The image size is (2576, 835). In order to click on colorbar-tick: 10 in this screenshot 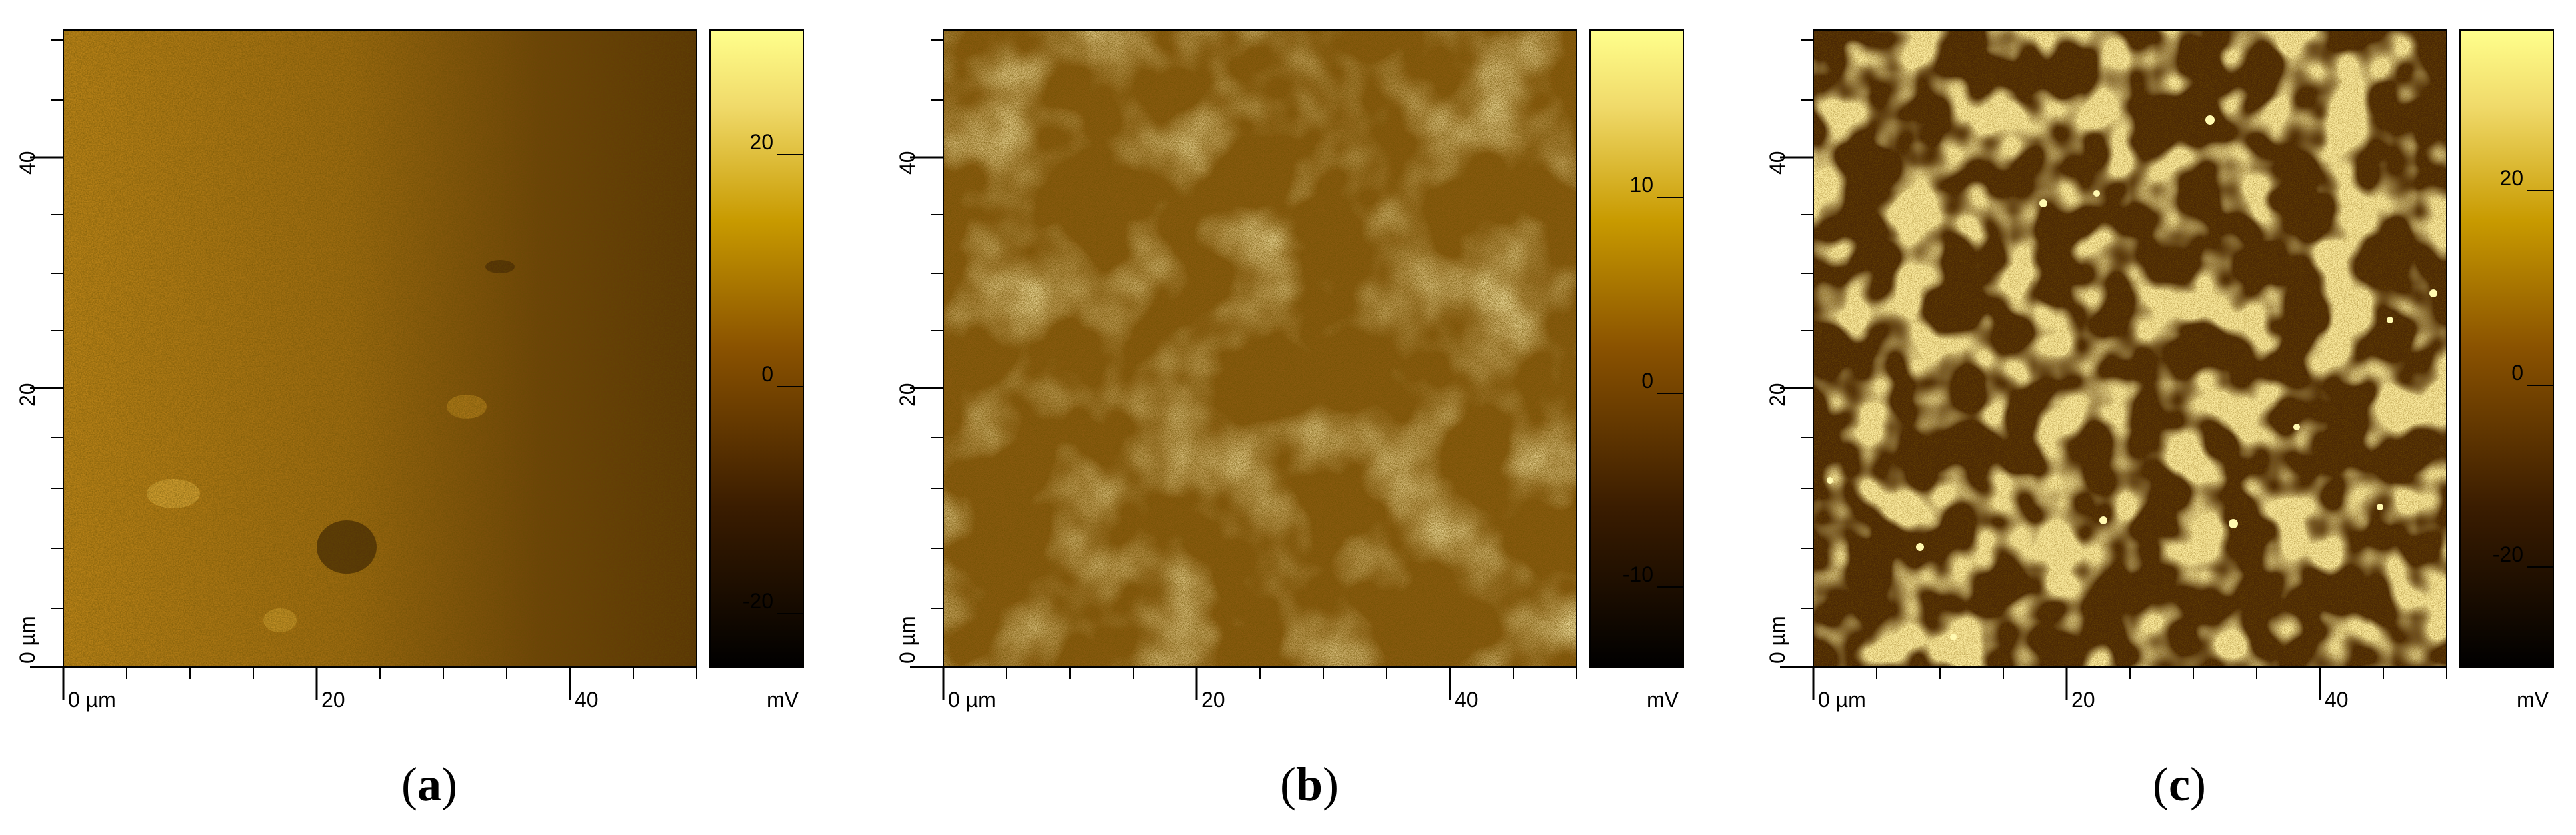, I will do `click(1656, 186)`.